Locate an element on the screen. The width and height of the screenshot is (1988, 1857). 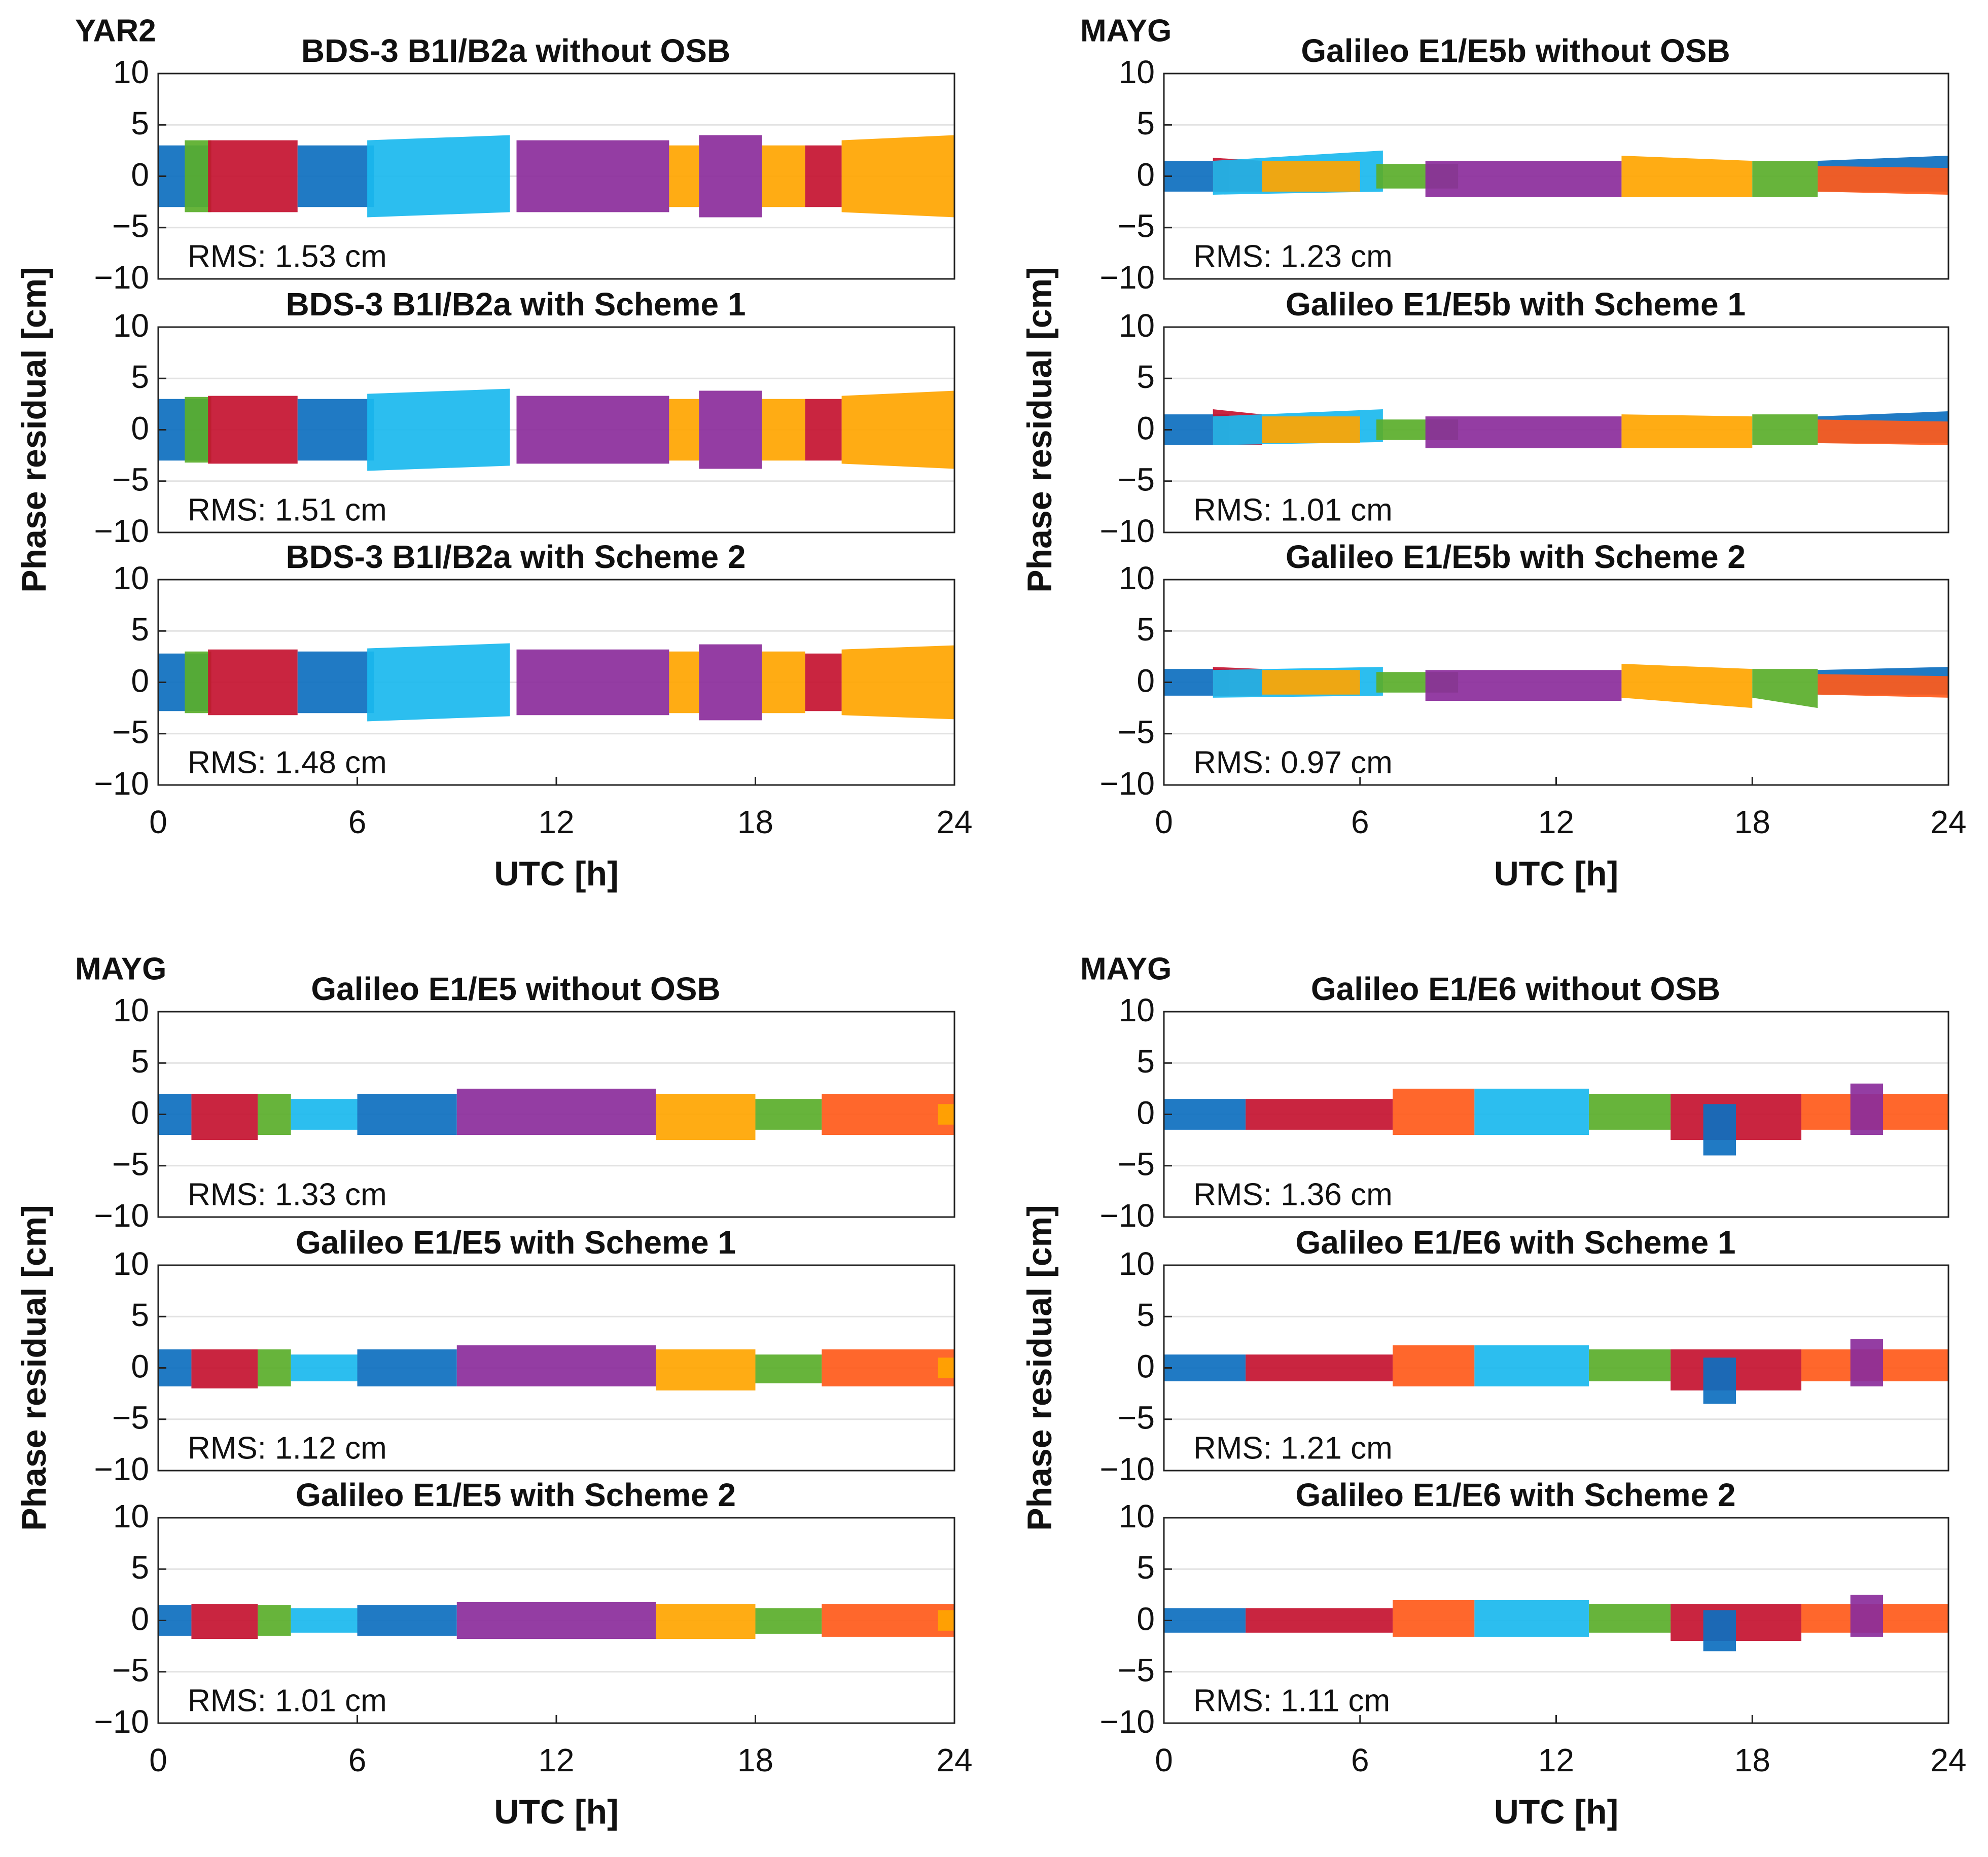
rms-annotation: RMS: 1.01 cm is located at coordinates (1293, 509).